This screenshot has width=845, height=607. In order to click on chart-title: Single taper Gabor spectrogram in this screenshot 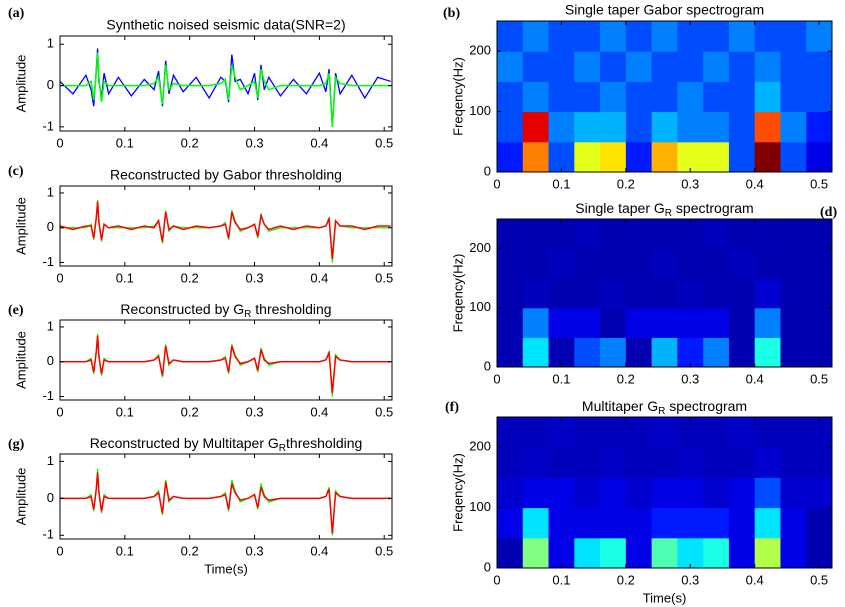, I will do `click(664, 10)`.